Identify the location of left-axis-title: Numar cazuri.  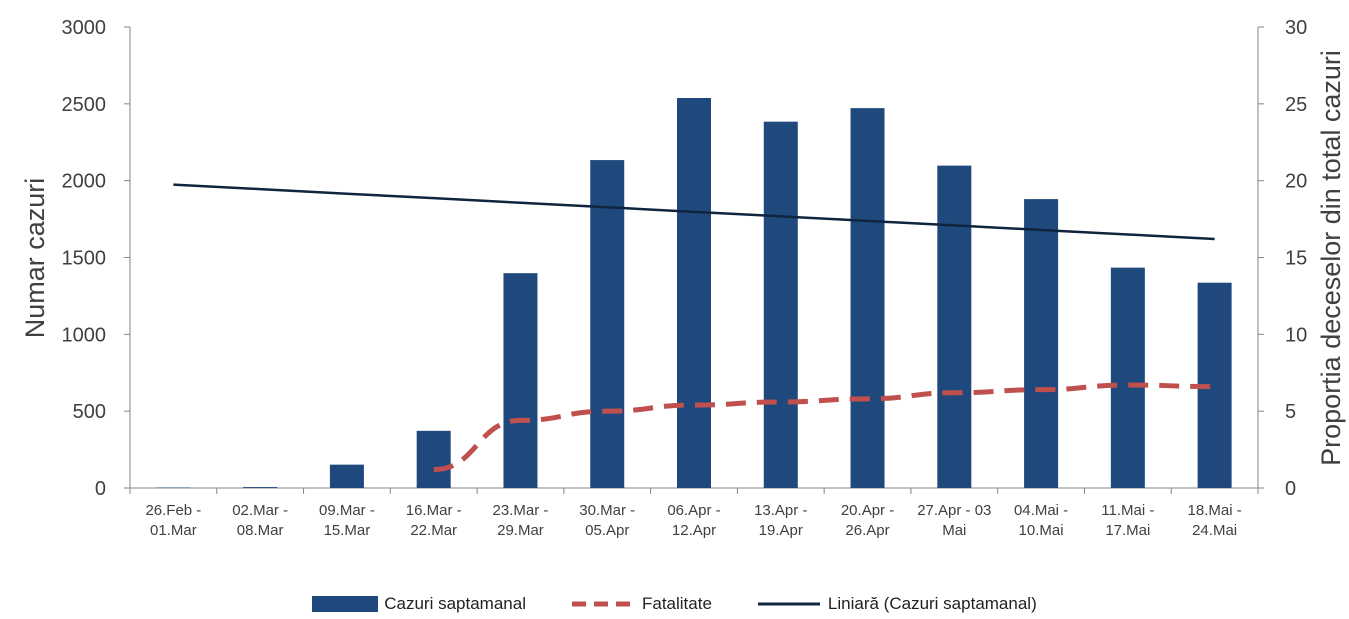
(35, 258).